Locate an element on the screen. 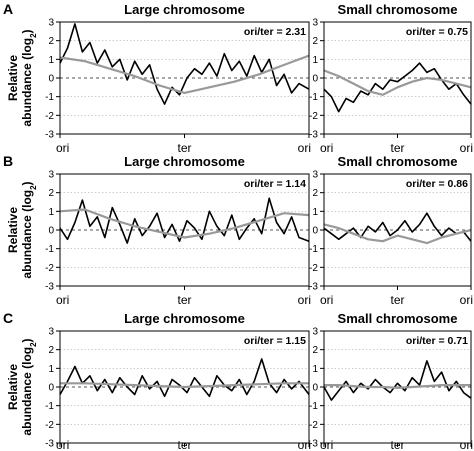  panel-letter-c: C is located at coordinates (8, 318).